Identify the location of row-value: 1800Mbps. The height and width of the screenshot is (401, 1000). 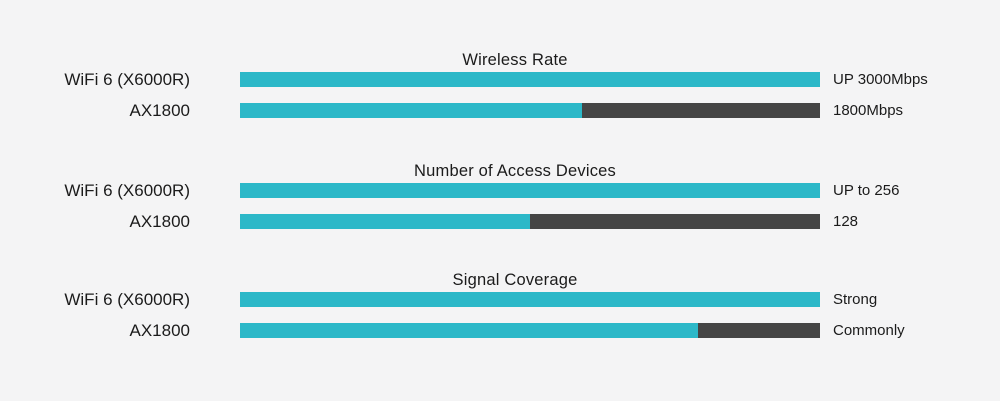
(868, 110).